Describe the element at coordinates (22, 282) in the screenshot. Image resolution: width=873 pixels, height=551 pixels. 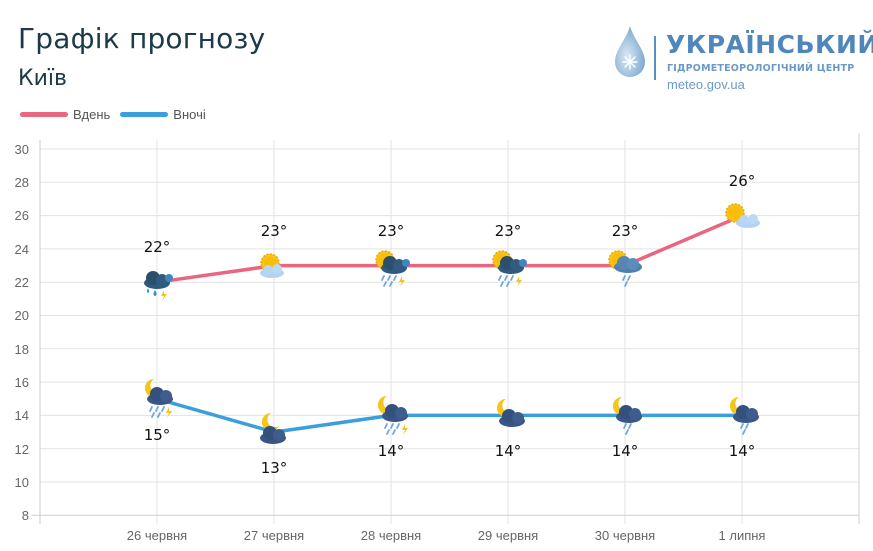
I see `svg-text: 22` at that location.